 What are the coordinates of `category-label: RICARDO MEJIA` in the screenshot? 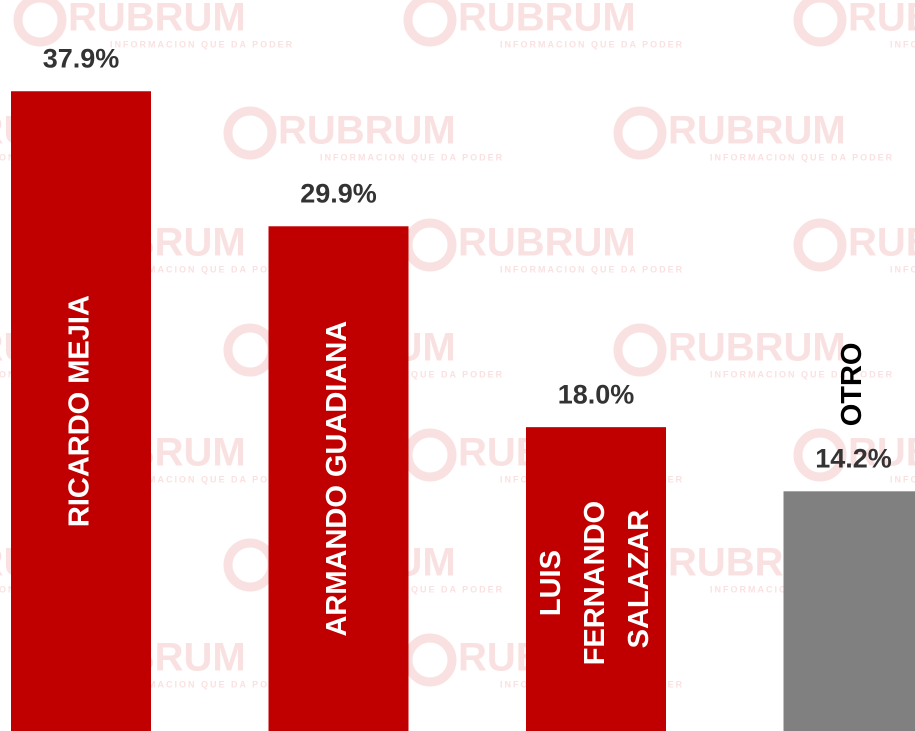 It's located at (80, 411).